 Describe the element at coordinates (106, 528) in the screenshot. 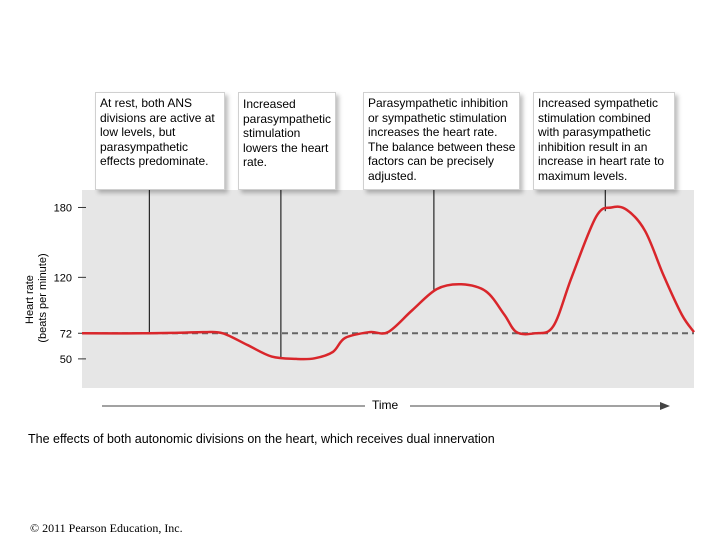

I see `copyright: © 2011 Pearson Education, Inc.` at that location.